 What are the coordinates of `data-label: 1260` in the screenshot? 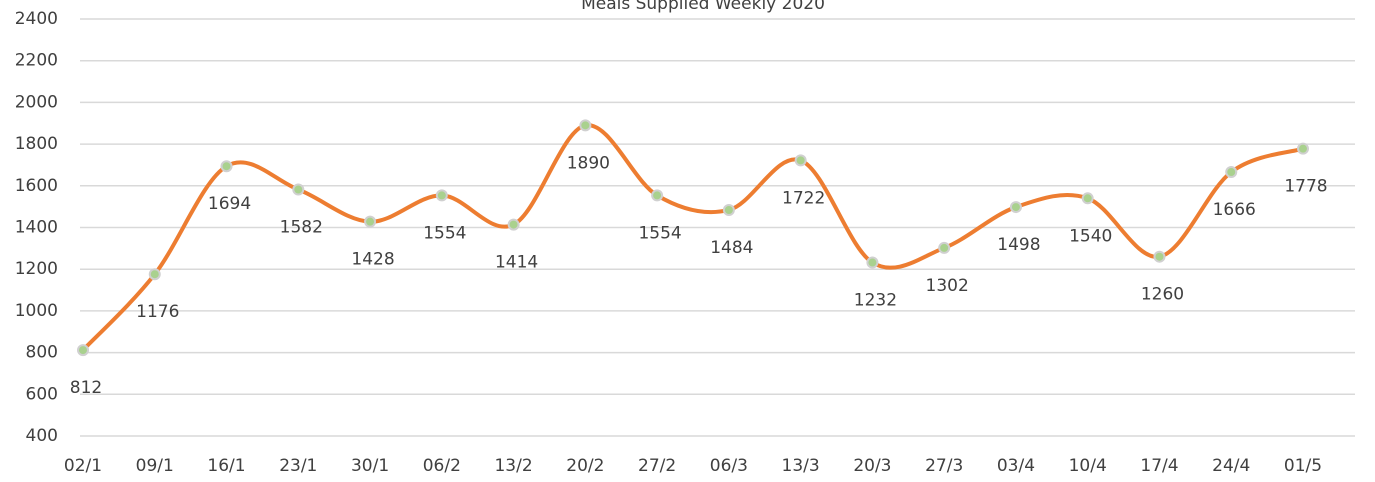 It's located at (1162, 295).